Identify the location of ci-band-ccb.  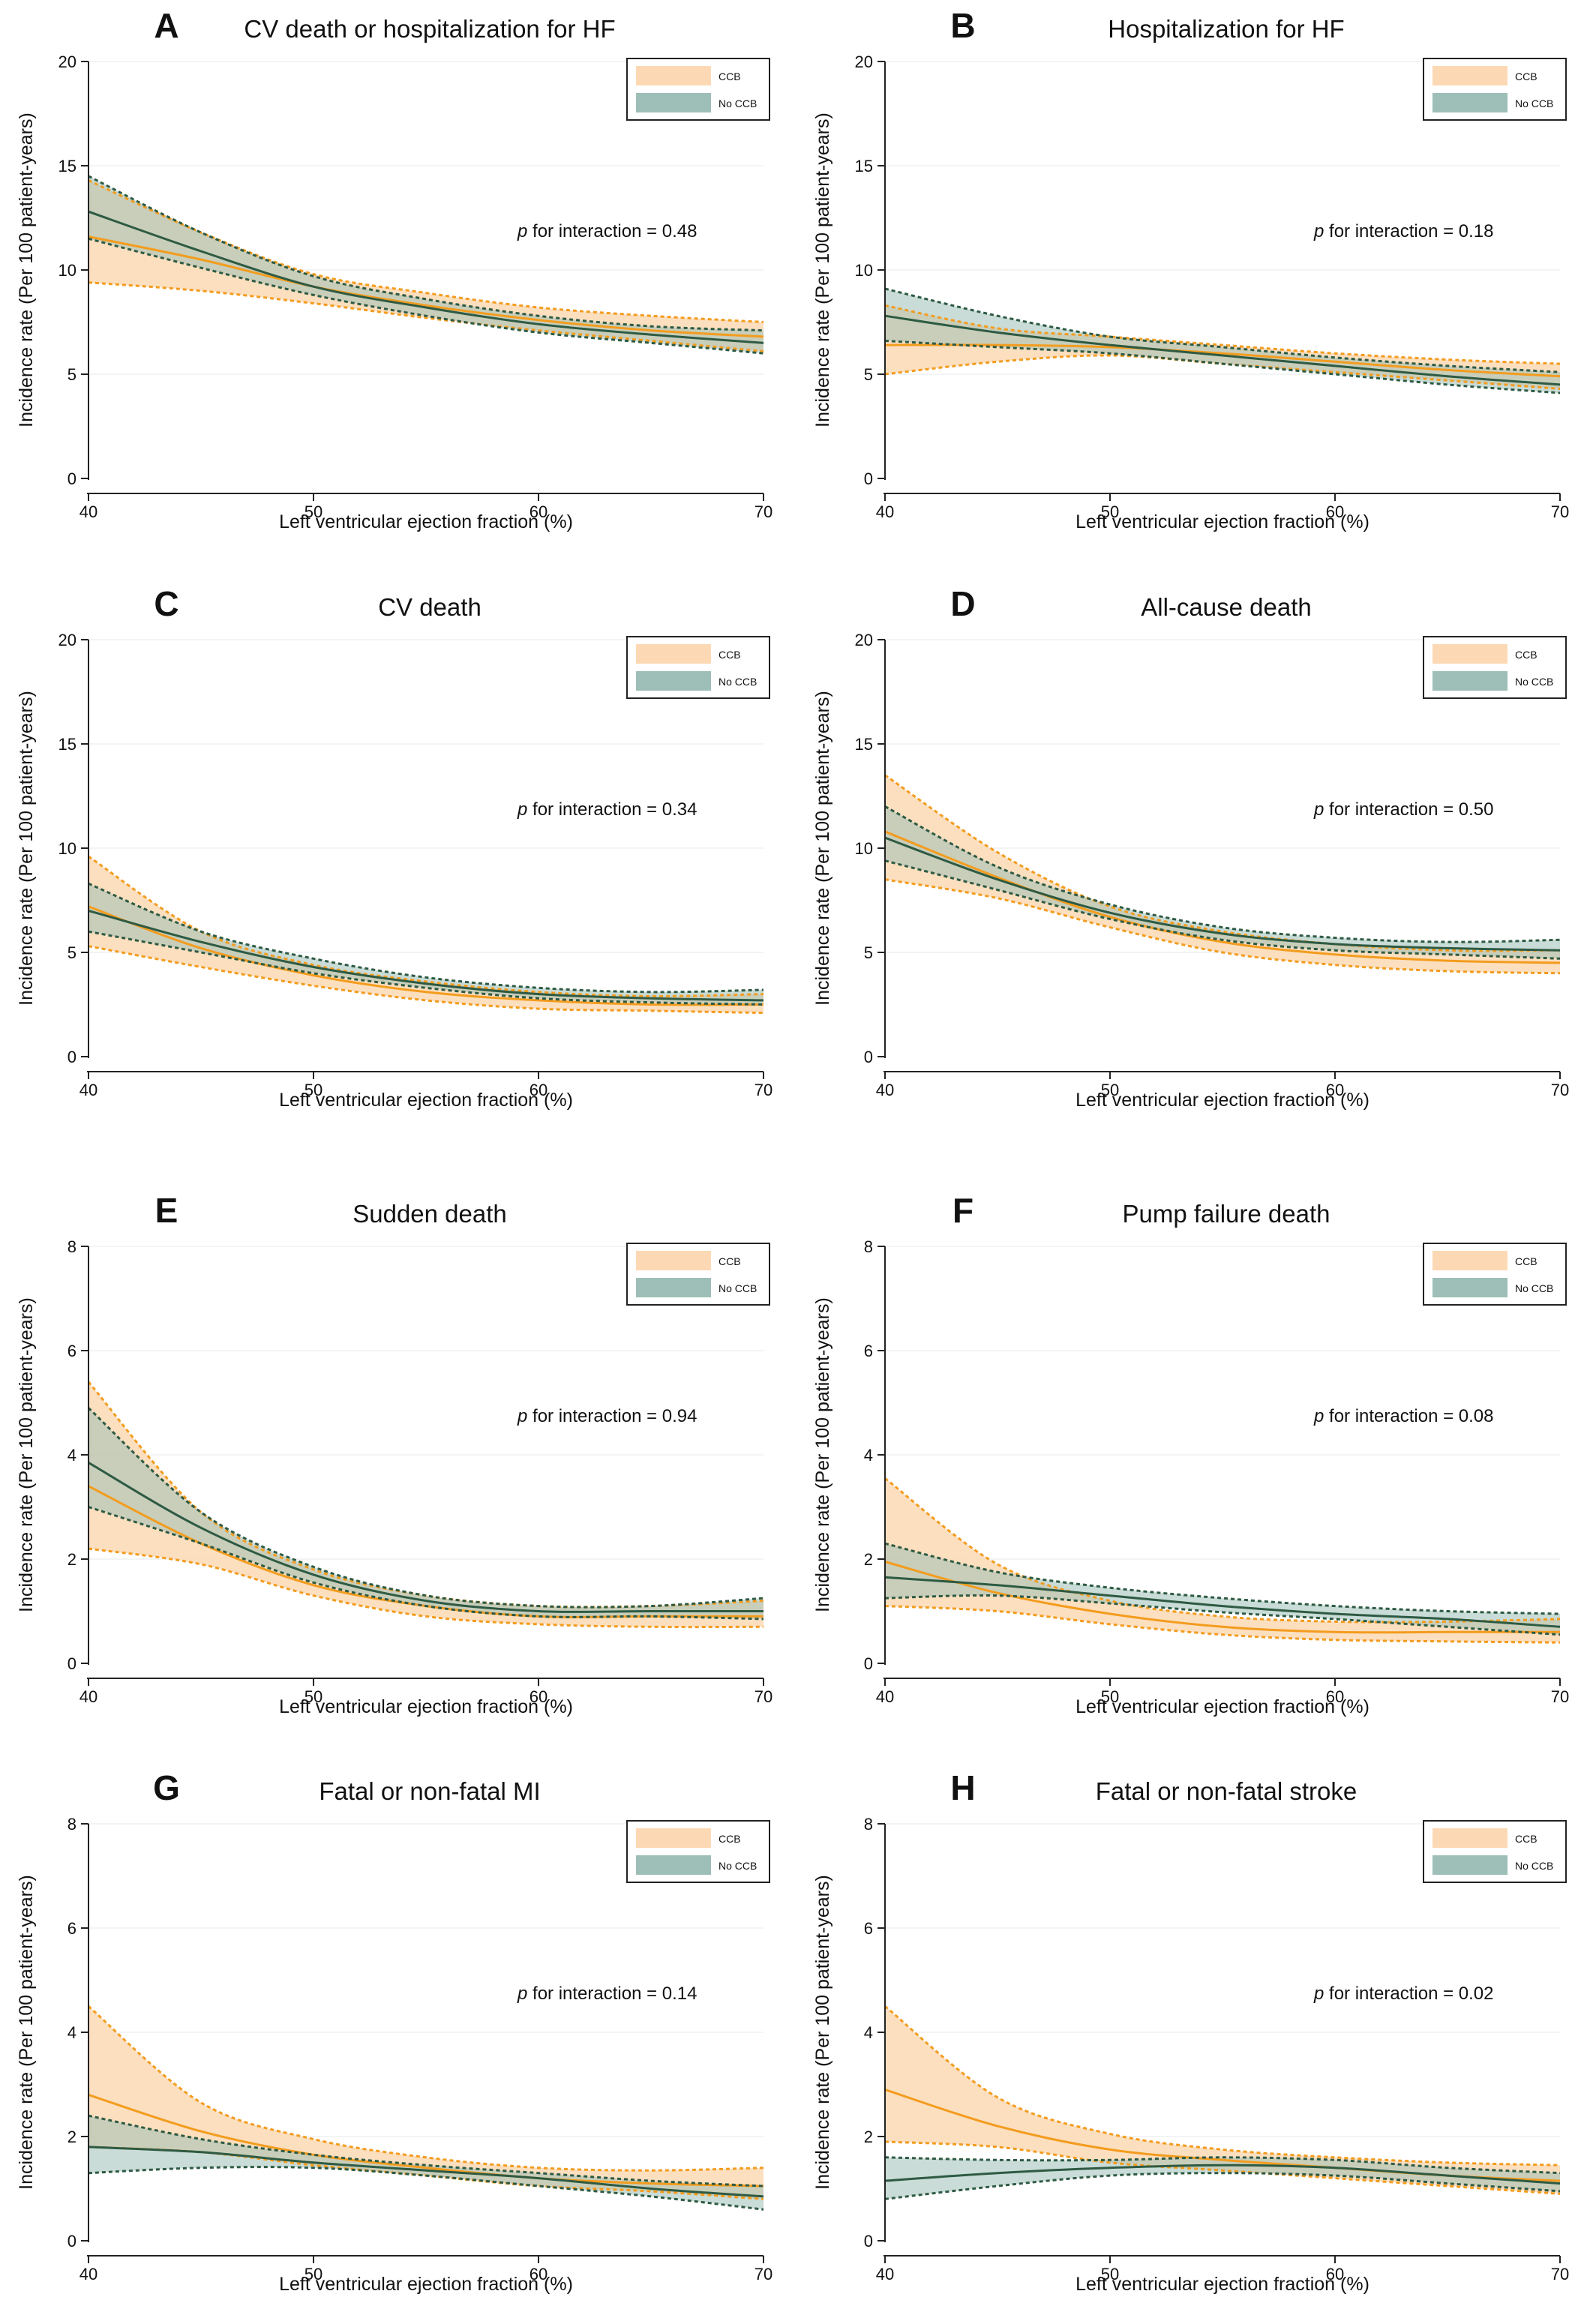
(426, 935).